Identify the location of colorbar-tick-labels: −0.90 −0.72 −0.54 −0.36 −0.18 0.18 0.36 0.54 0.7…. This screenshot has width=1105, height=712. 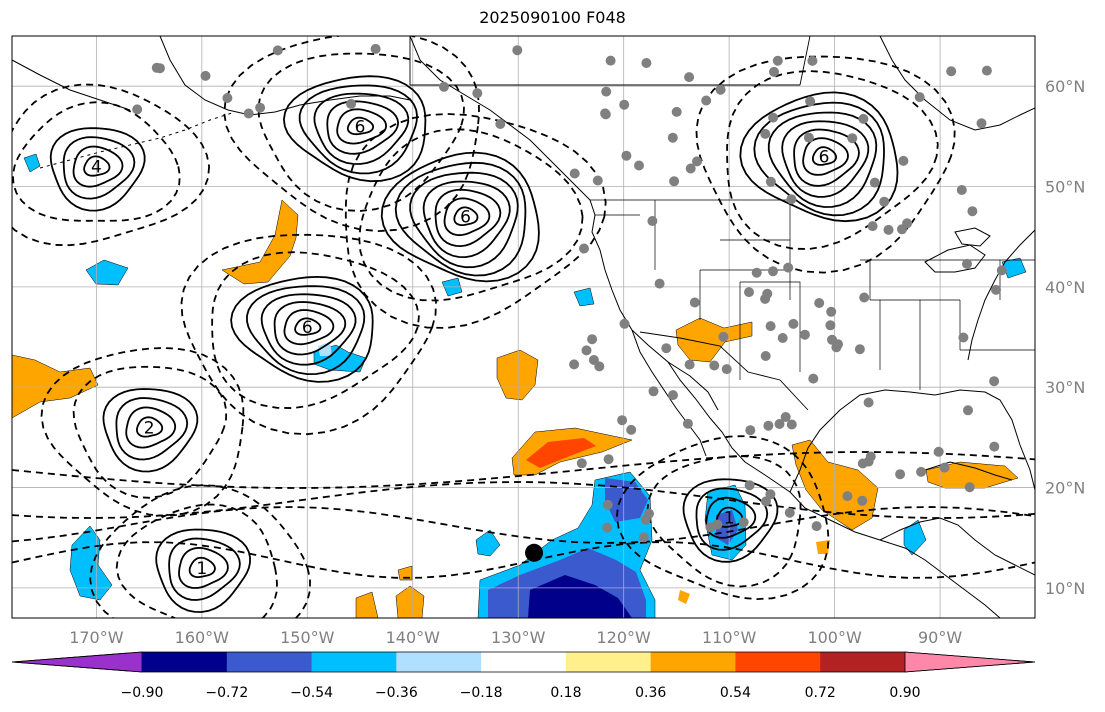
(521, 693).